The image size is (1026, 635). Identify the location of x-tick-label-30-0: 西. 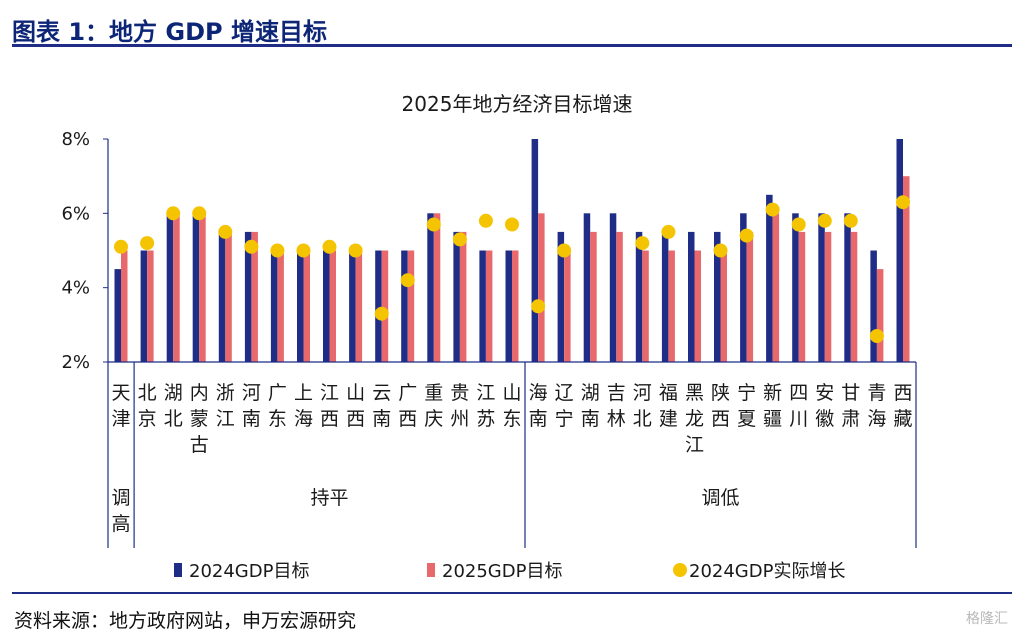
(902, 393).